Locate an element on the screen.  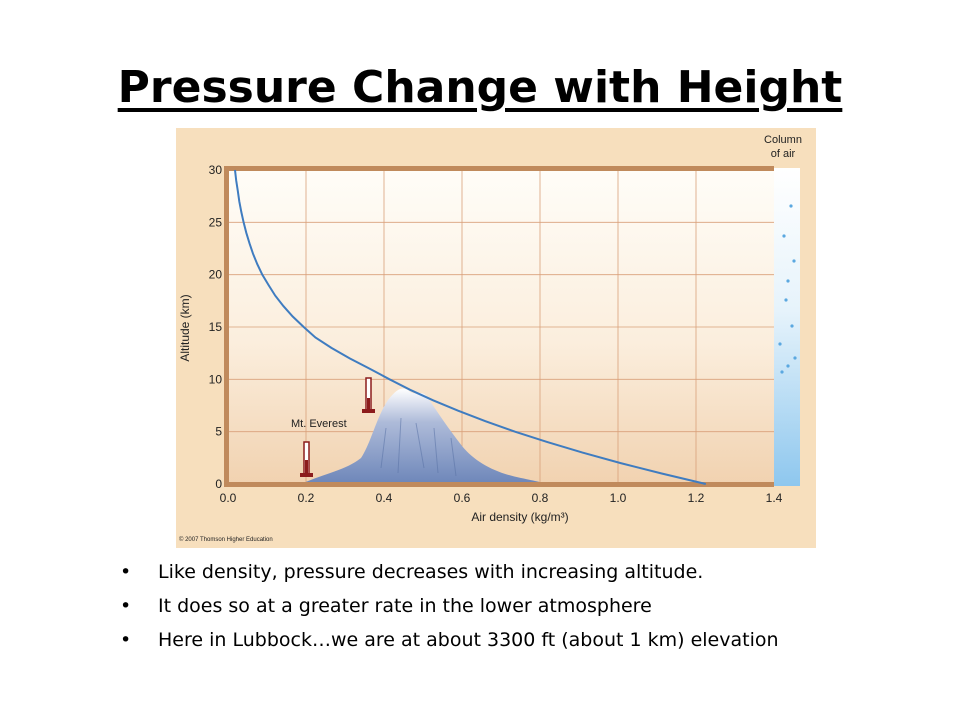
mt-everest-label: Mt. Everest is located at coordinates (319, 424).